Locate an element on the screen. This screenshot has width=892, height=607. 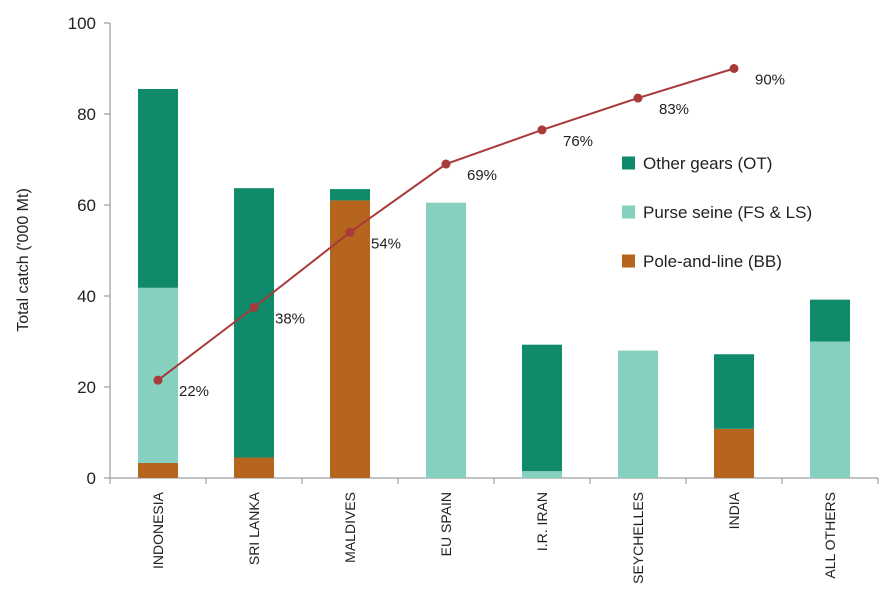
legend-swatch-purse-seine-fs-ls is located at coordinates (628, 212).